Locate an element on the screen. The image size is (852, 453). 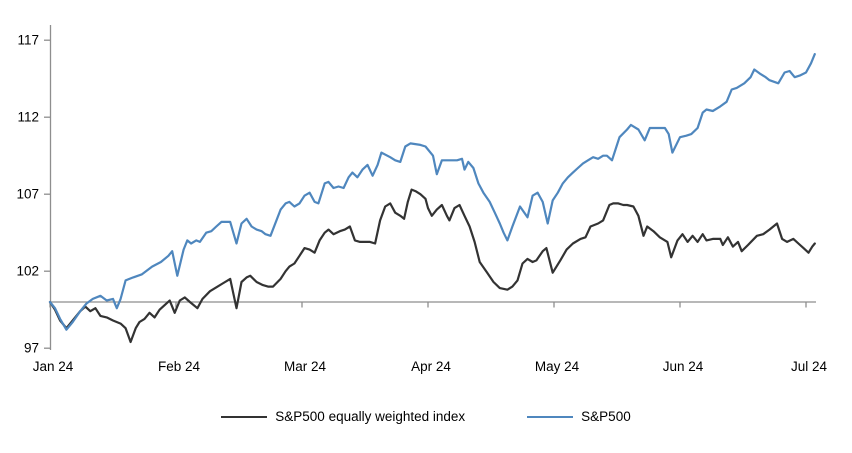
legend-label-sp500: S&P500 is located at coordinates (606, 416).